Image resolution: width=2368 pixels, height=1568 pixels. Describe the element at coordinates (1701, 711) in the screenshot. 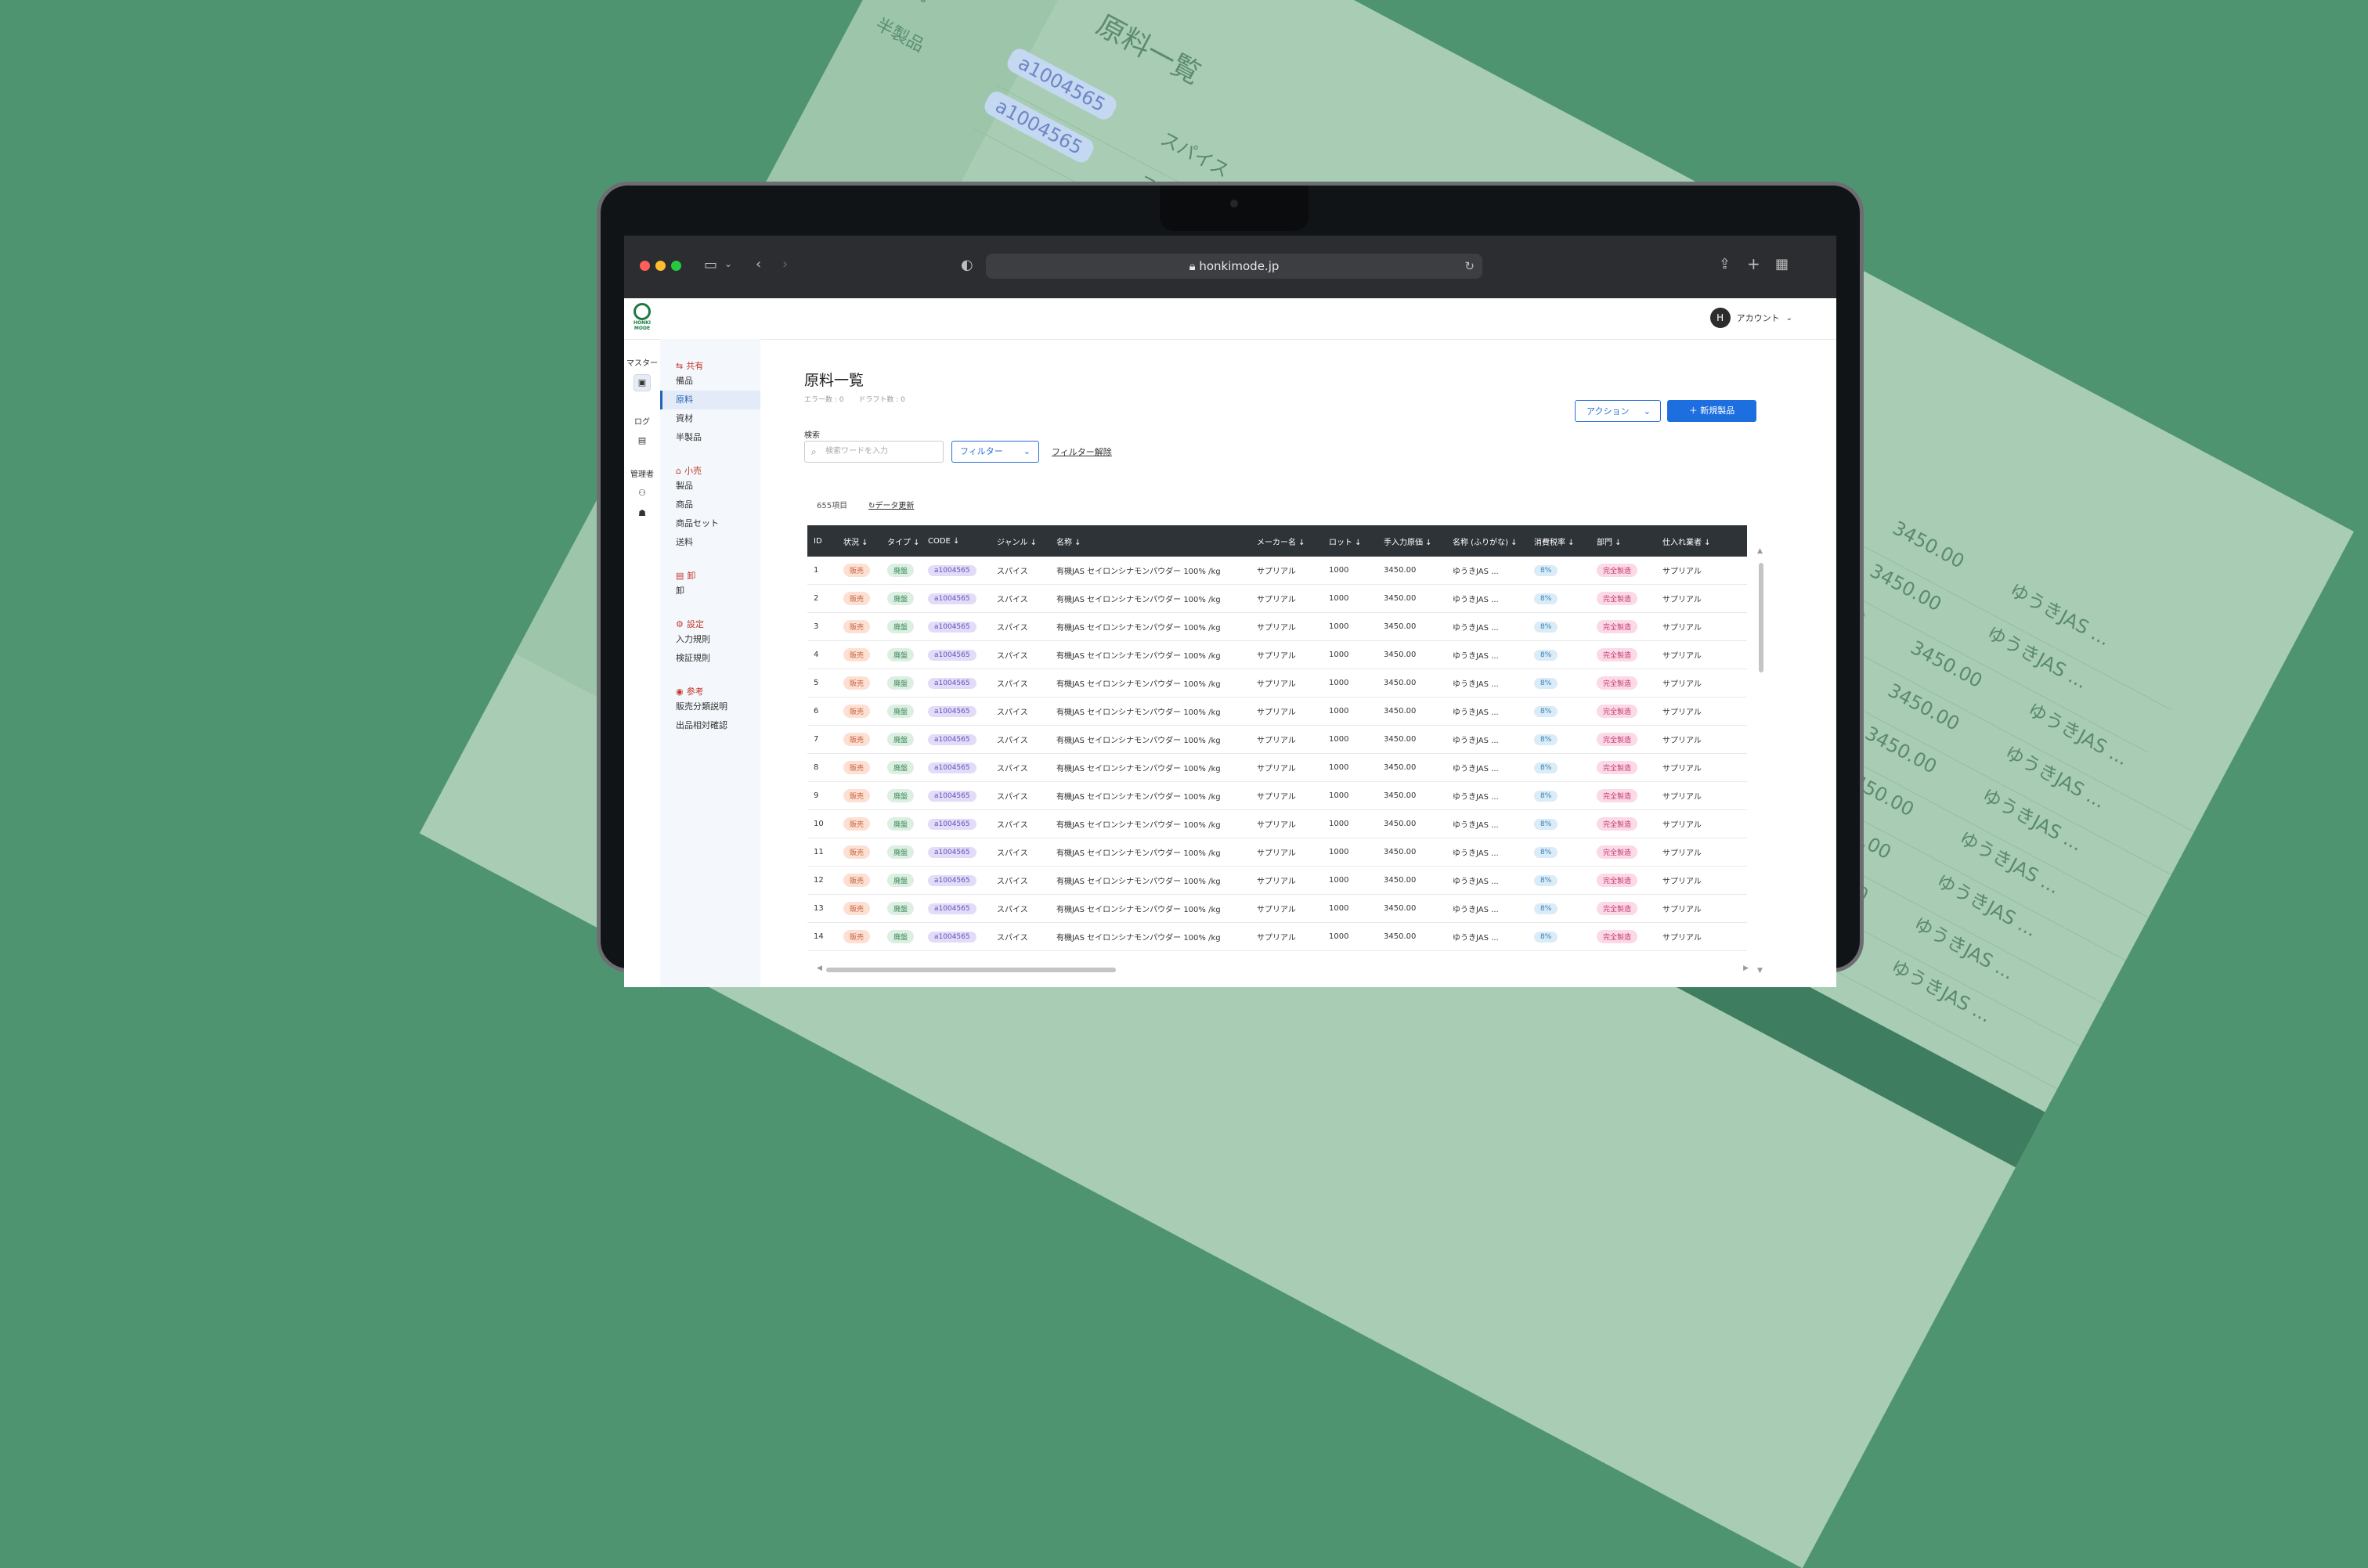

I see `cell-supplier: サプリアル` at that location.